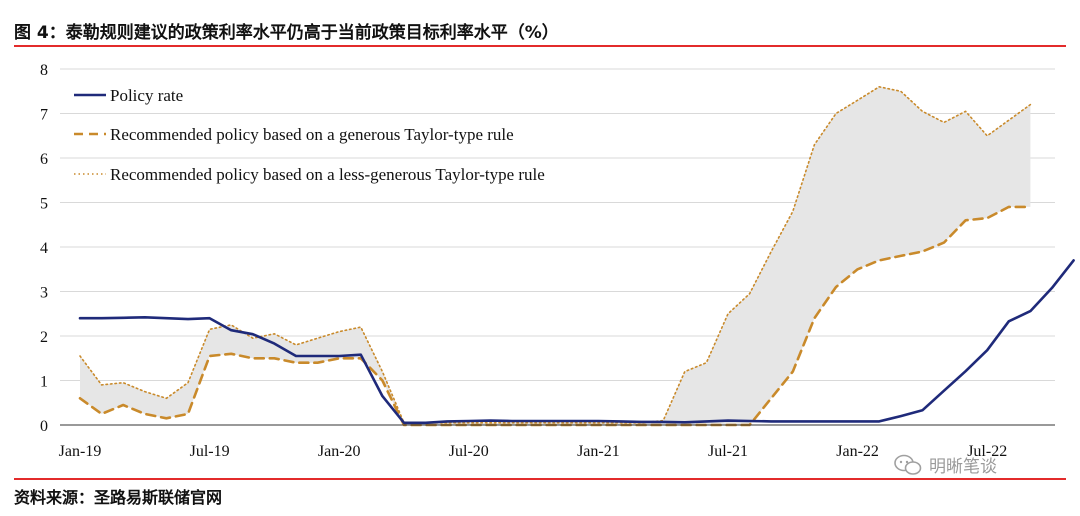 Image resolution: width=1080 pixels, height=516 pixels. I want to click on y-tick-6: 6, so click(44, 159).